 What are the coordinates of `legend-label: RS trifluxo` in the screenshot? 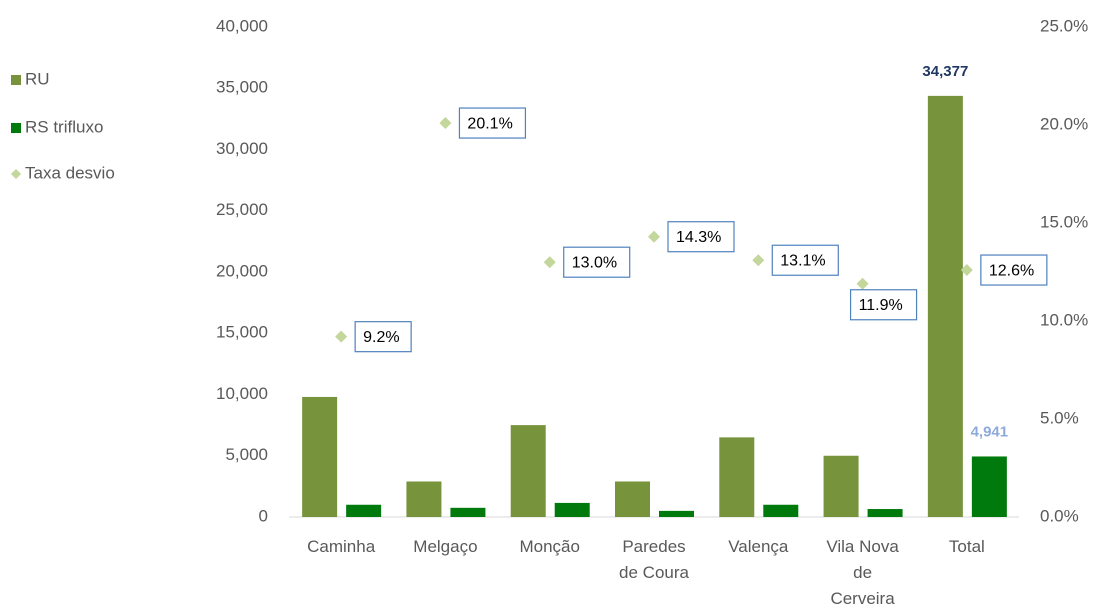 It's located at (64, 126).